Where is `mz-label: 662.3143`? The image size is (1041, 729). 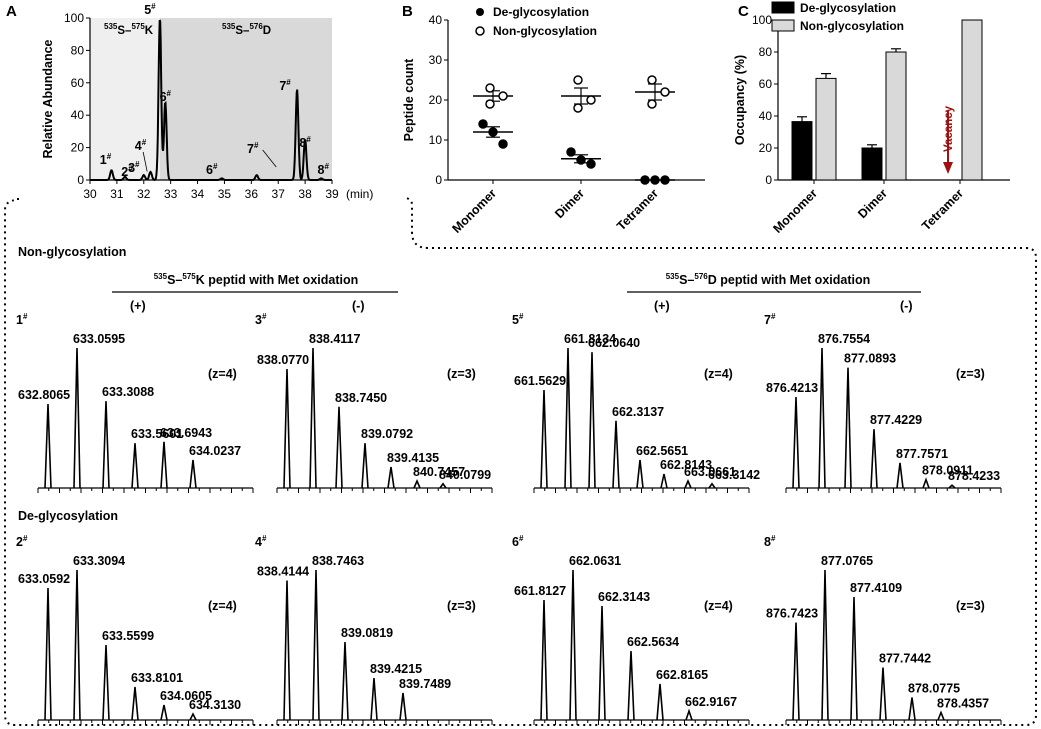 mz-label: 662.3143 is located at coordinates (624, 597).